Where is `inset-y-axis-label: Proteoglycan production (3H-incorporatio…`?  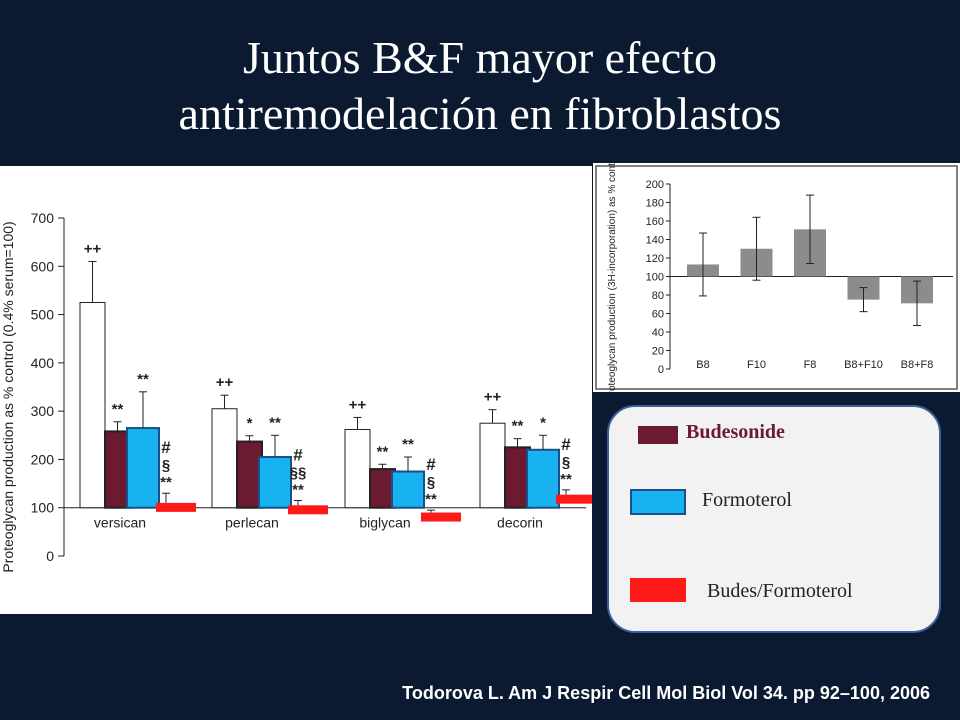 inset-y-axis-label: Proteoglycan production (3H-incorporatio… is located at coordinates (612, 277).